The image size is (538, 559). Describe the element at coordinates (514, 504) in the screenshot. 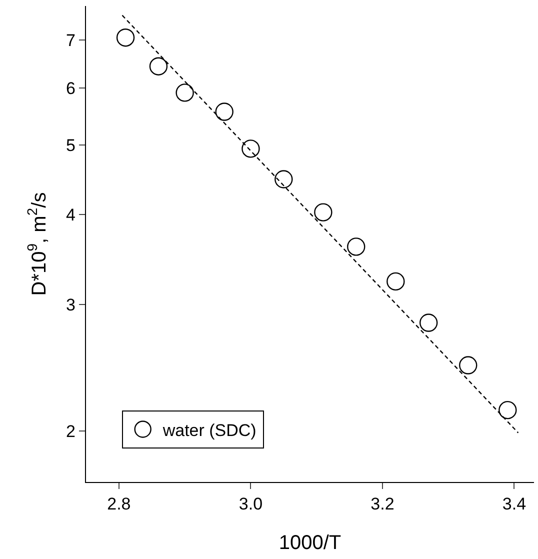

I see `x-tick-label: 3.4` at that location.